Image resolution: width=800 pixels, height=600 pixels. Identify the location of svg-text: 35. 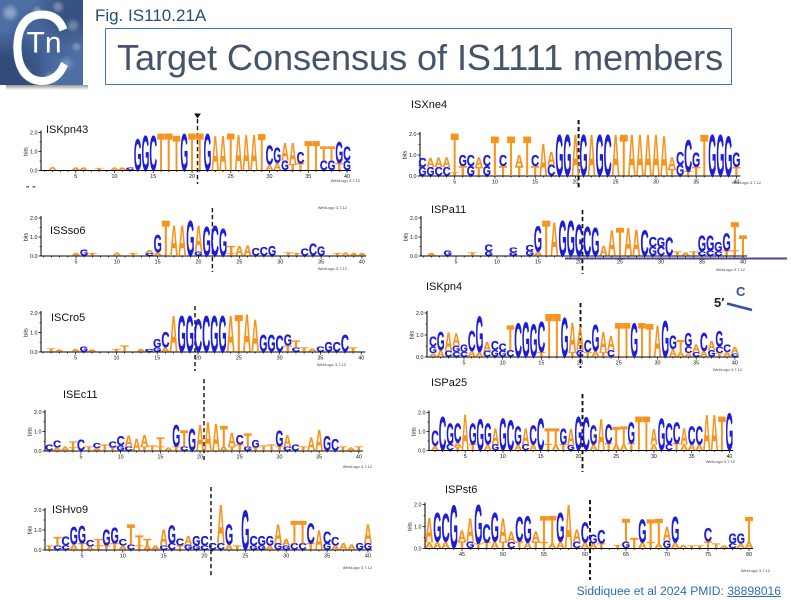
(696, 183).